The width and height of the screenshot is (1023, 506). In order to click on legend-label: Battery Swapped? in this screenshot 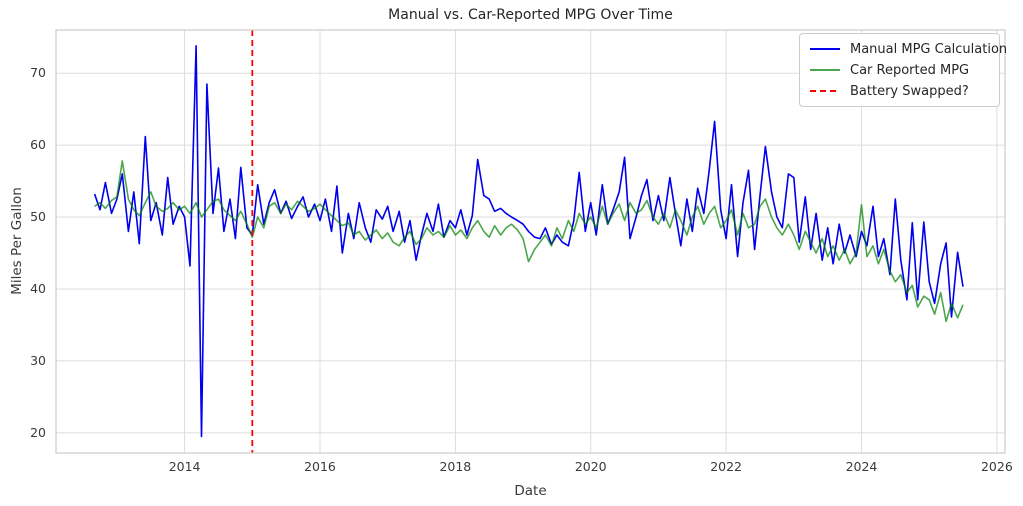, I will do `click(909, 91)`.